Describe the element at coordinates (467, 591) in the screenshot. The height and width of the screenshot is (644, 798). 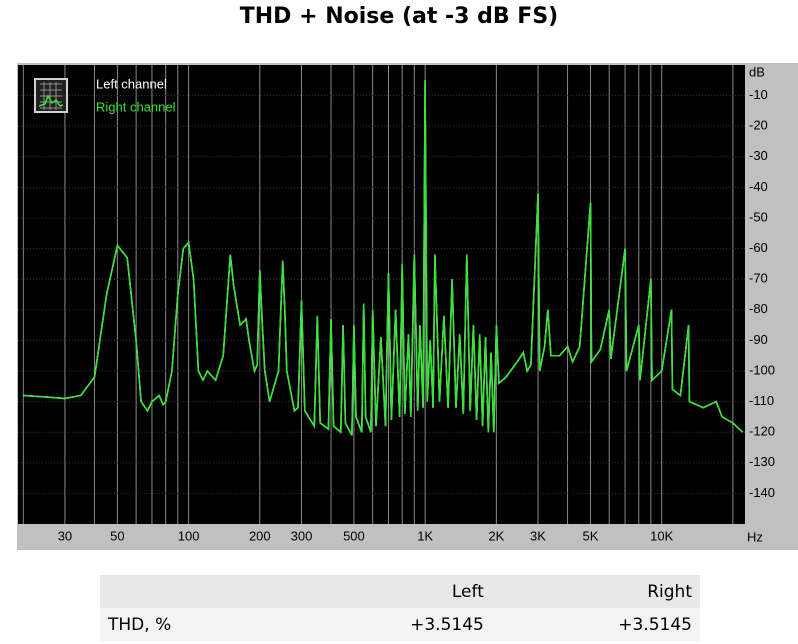
I see `header-cell: Left` at that location.